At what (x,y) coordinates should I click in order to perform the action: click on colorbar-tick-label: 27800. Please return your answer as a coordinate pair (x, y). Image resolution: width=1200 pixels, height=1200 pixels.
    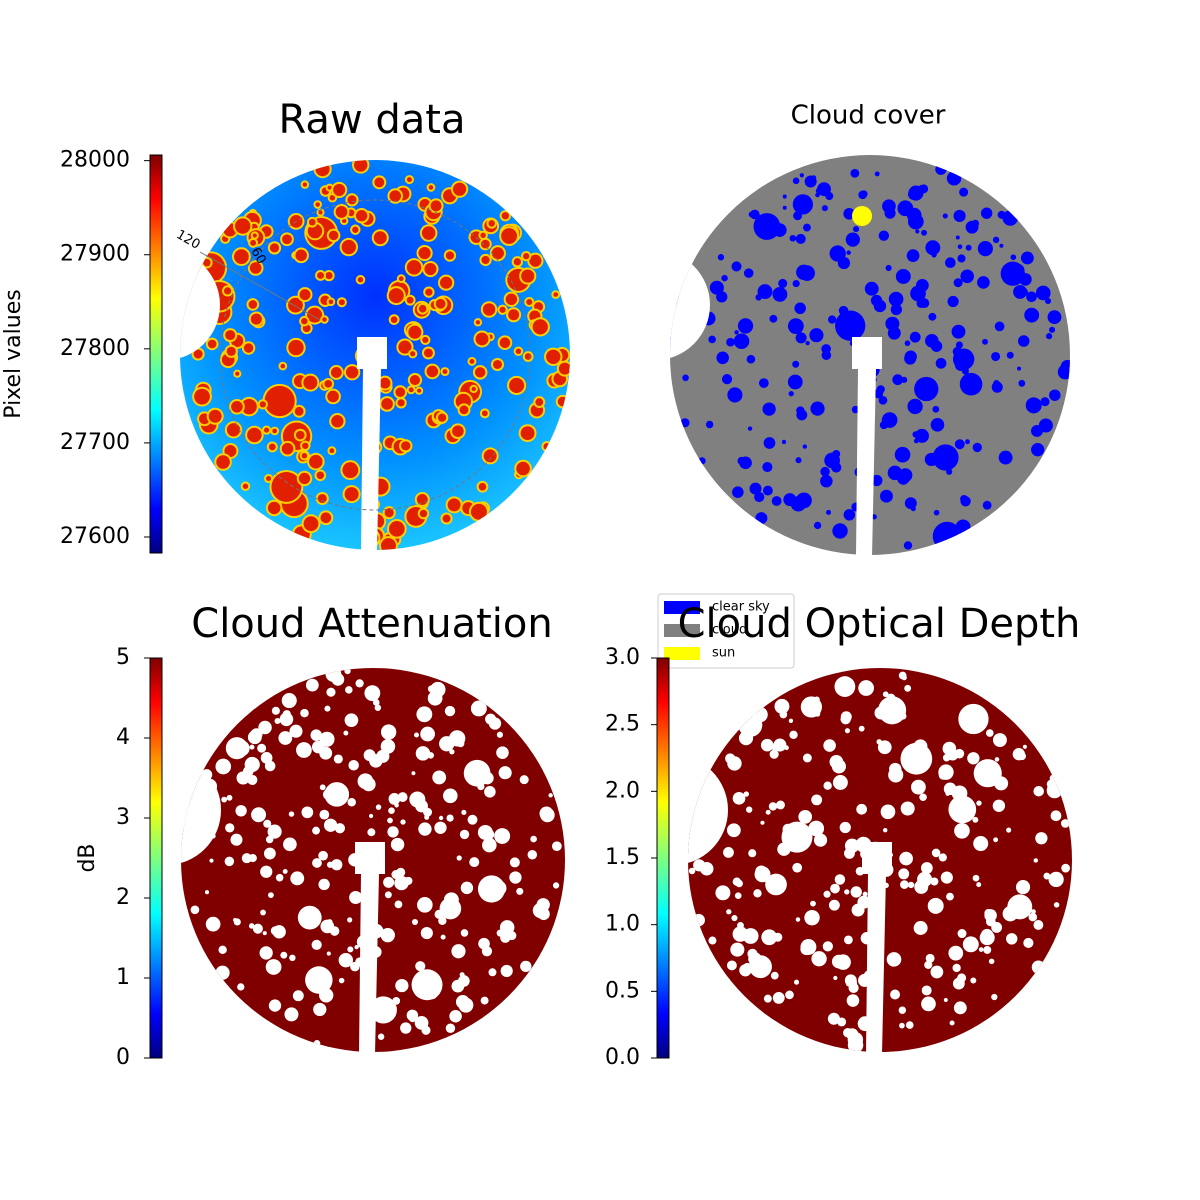
    Looking at the image, I should click on (95, 348).